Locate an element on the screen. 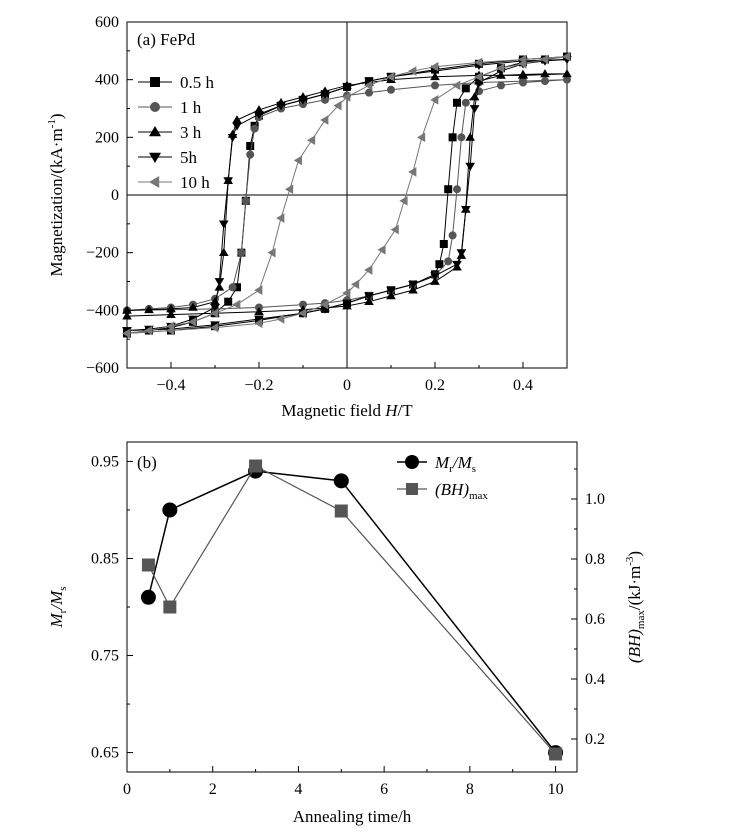 This screenshot has height=836, width=730. legend-mr-ms-label: Mr/Ms is located at coordinates (455, 464).